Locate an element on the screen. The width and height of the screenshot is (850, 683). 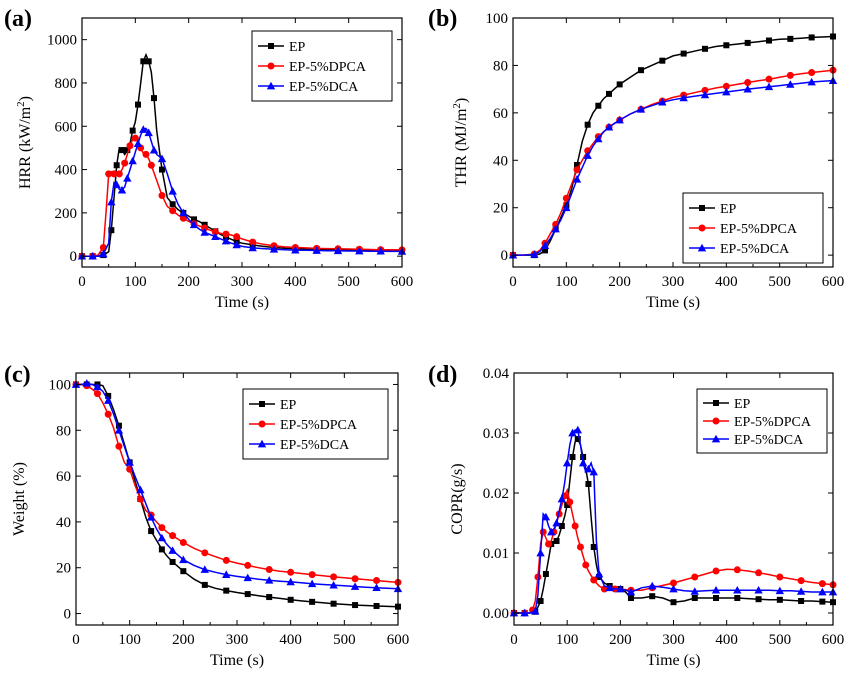
y-axis-title-main: COPR(g/s) is located at coordinates (457, 498).